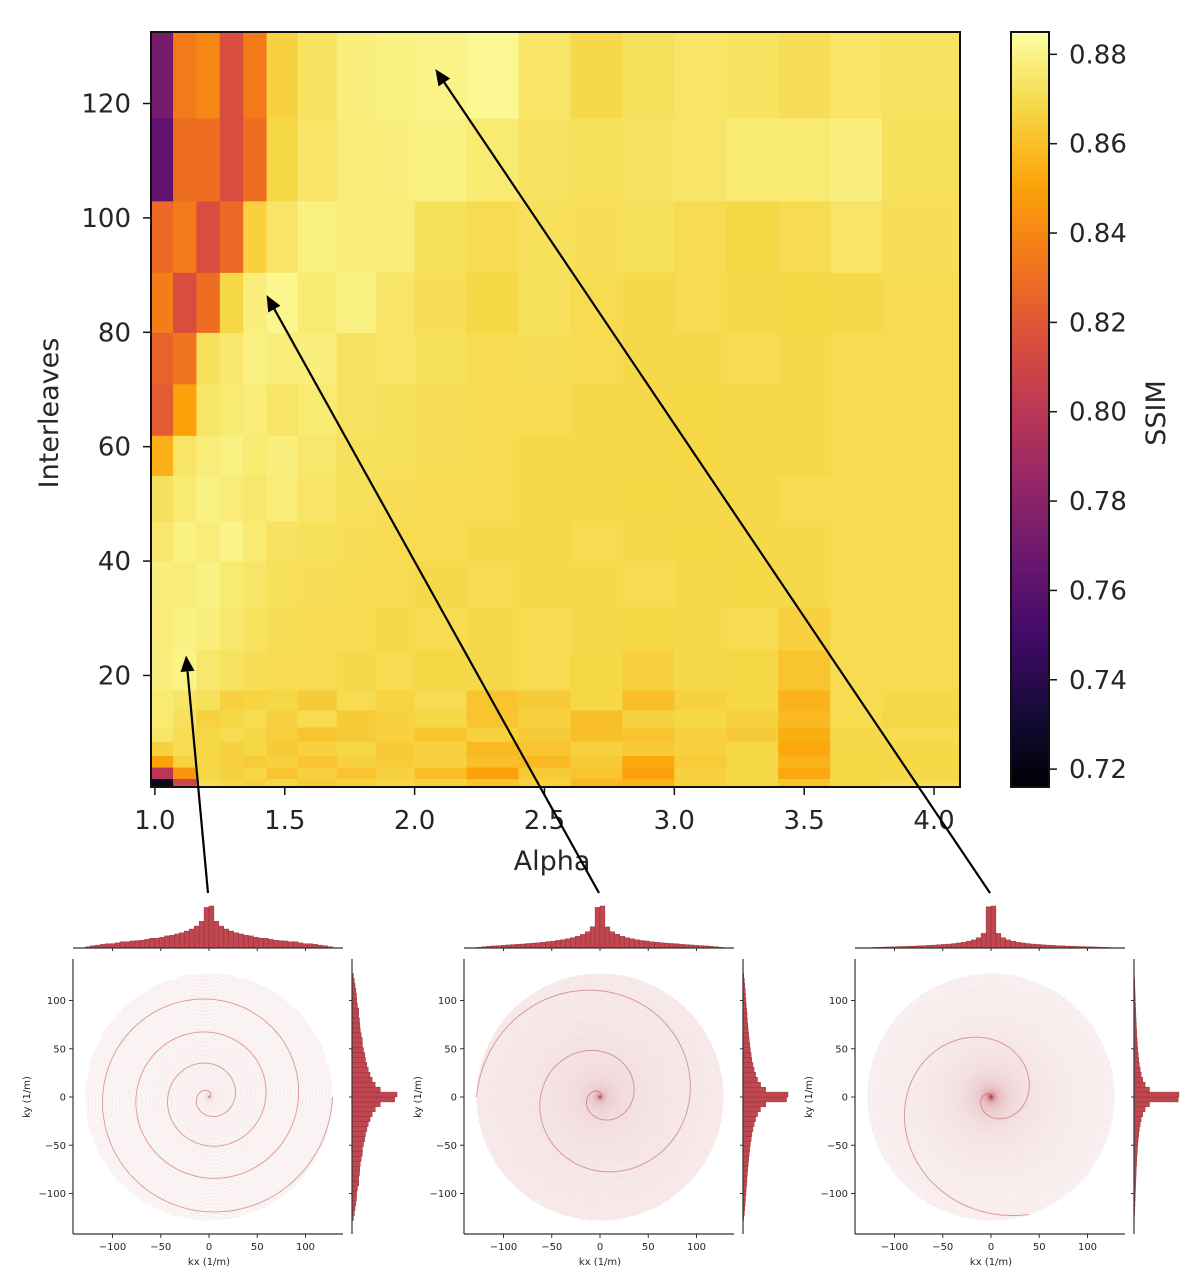 The image size is (1200, 1281). What do you see at coordinates (443, 78) in the screenshot?
I see `arrow-head` at bounding box center [443, 78].